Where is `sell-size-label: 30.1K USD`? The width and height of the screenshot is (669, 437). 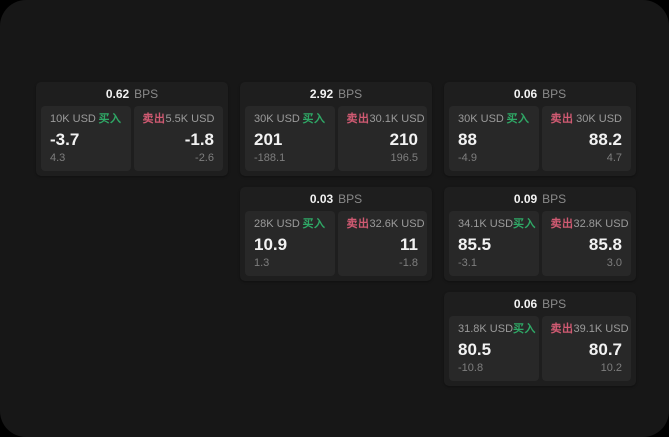 sell-size-label: 30.1K USD is located at coordinates (397, 119).